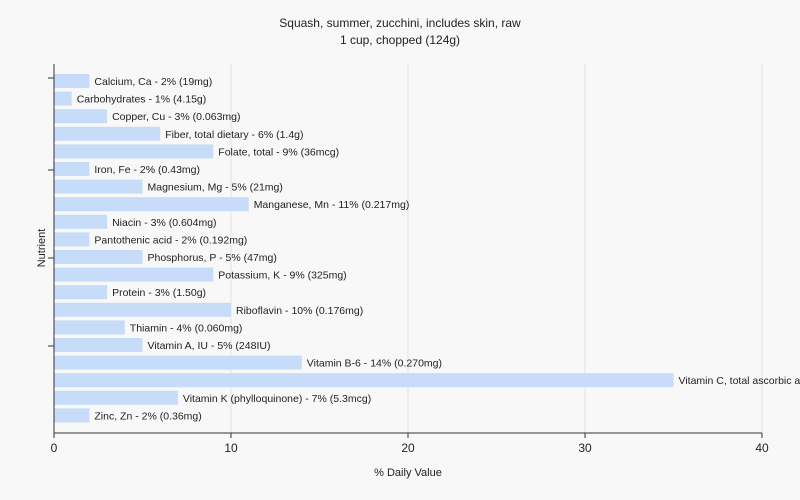  Describe the element at coordinates (400, 40) in the screenshot. I see `chart-subtitle: 1 cup, chopped (124g)` at that location.